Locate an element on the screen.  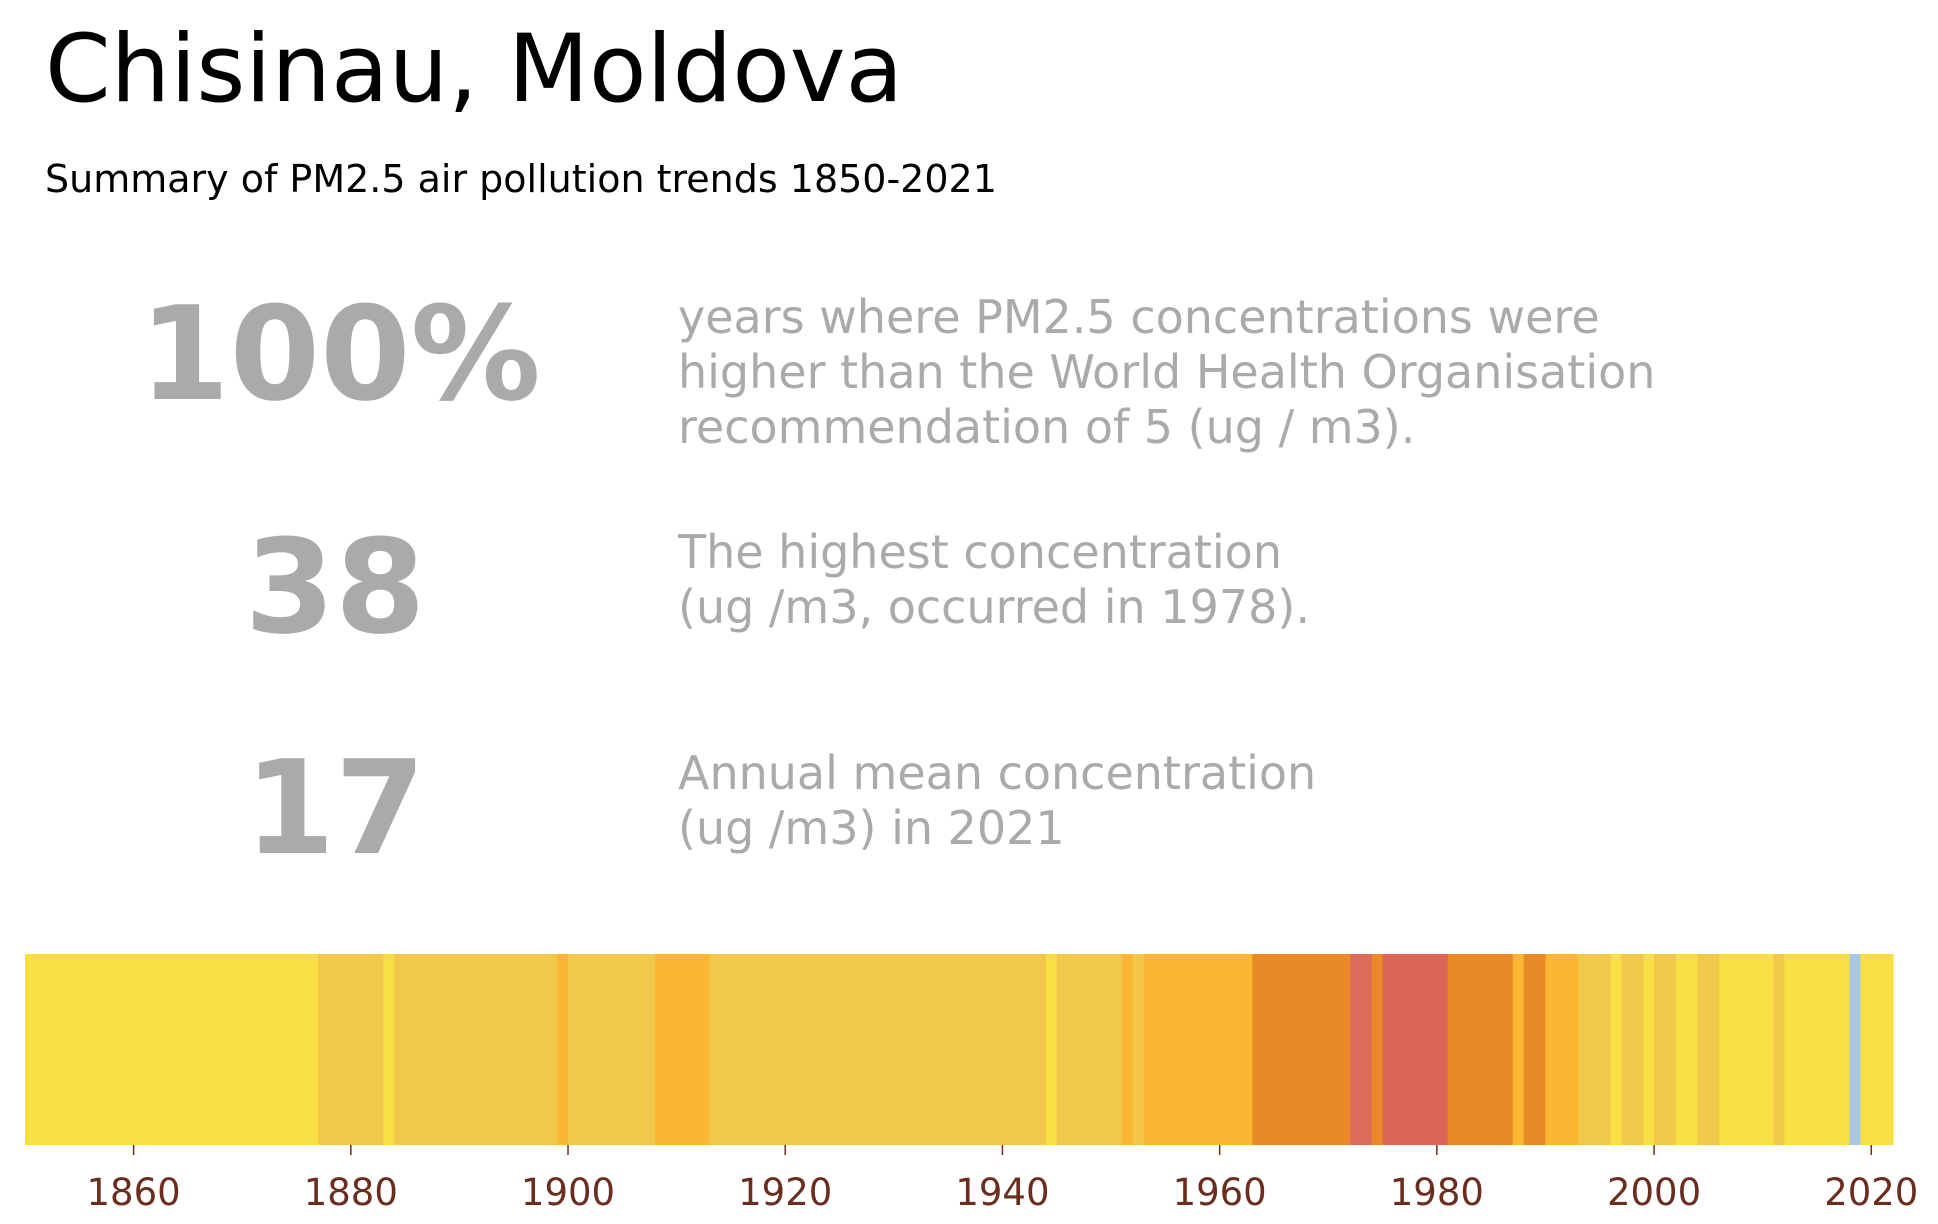
stat-annual-value: 17 is located at coordinates (335, 808).